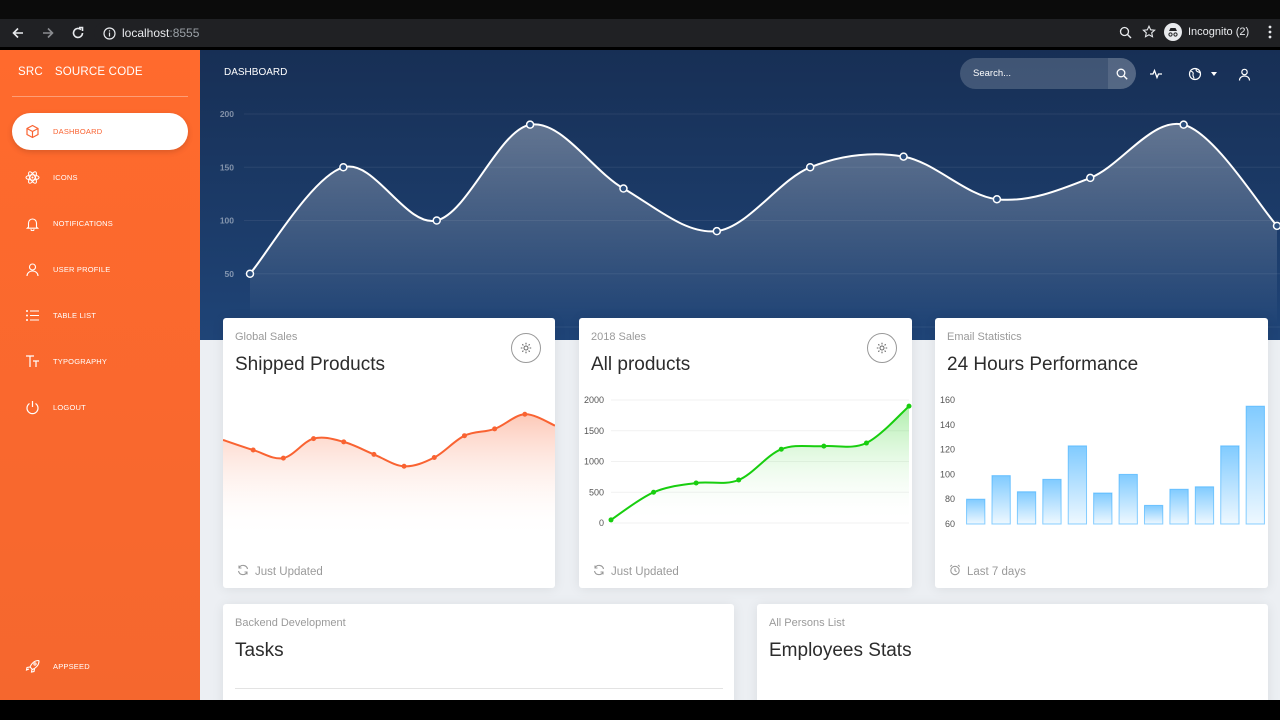  Describe the element at coordinates (100, 96) in the screenshot. I see `sidebar-divider` at that location.